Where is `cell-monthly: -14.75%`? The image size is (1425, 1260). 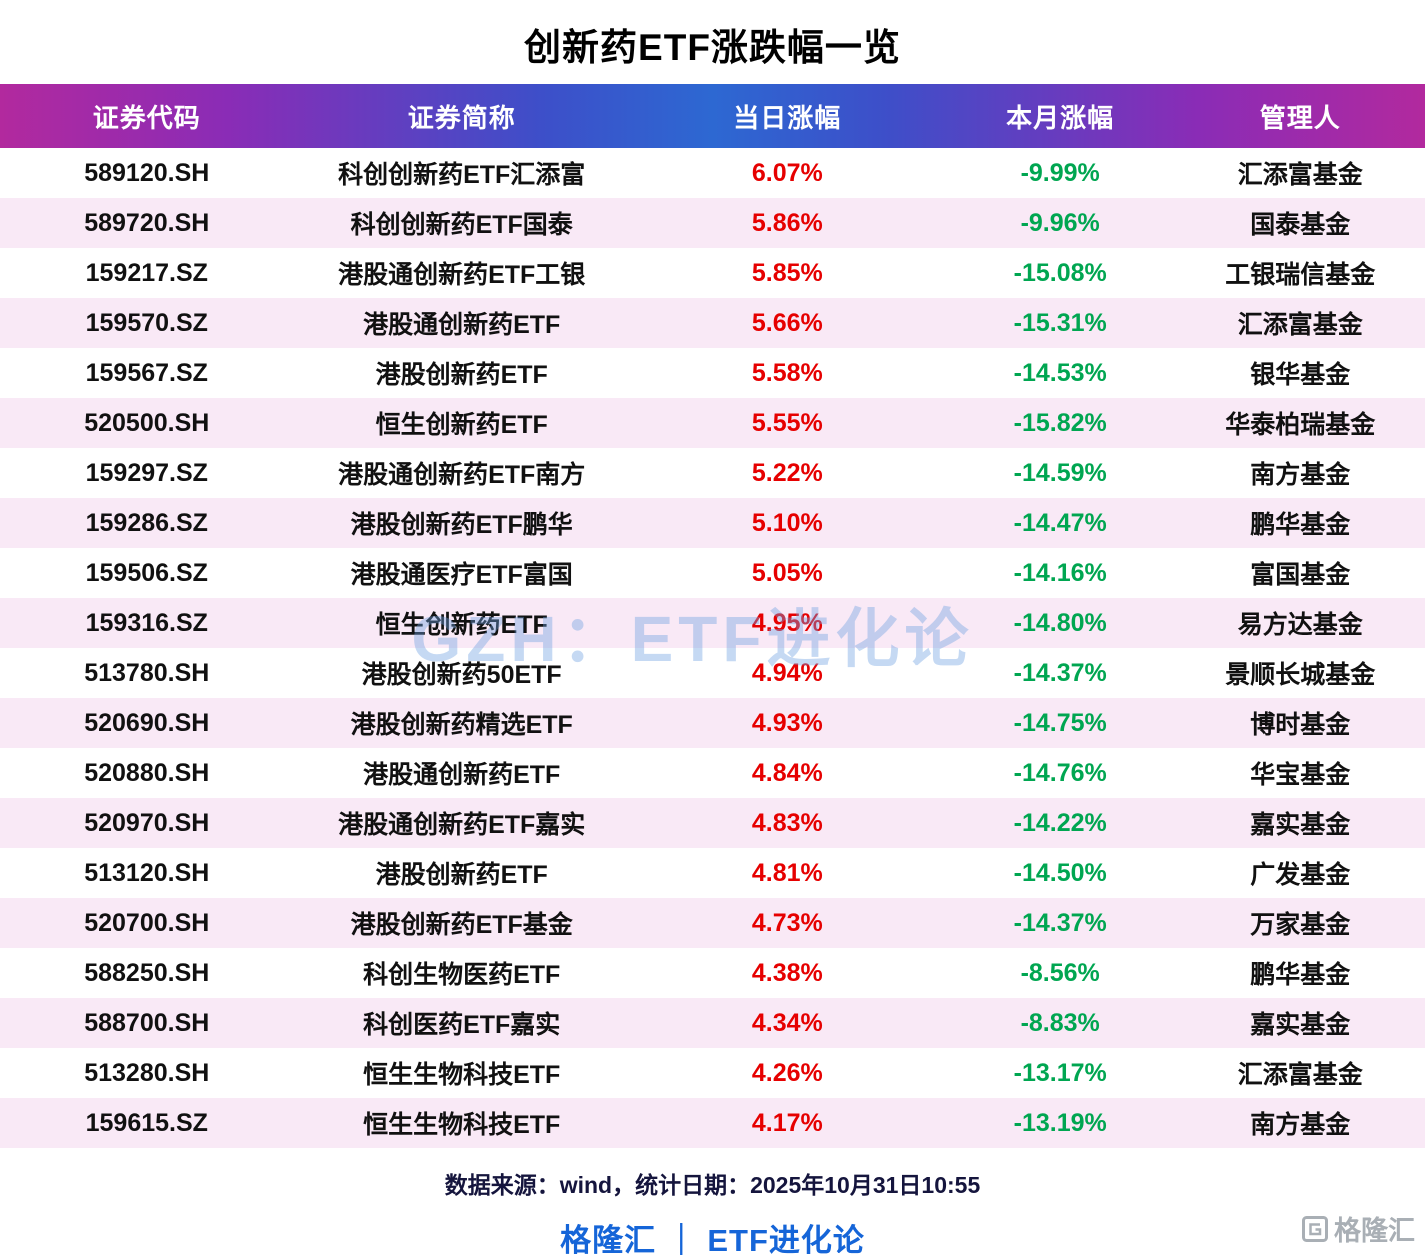
cell-monthly: -14.75% is located at coordinates (1060, 722).